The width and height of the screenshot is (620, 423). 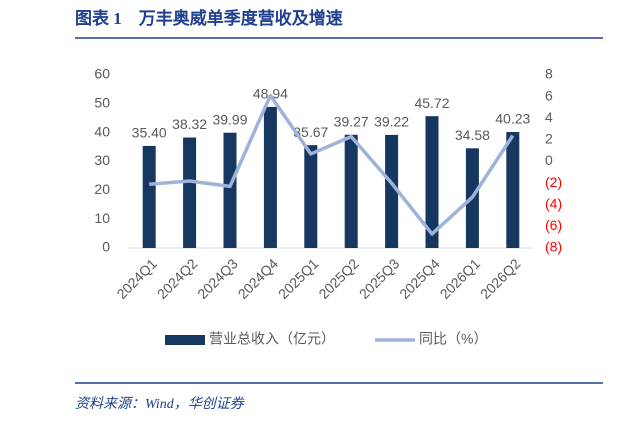 I want to click on y2-tick-label: 2, so click(x=549, y=139).